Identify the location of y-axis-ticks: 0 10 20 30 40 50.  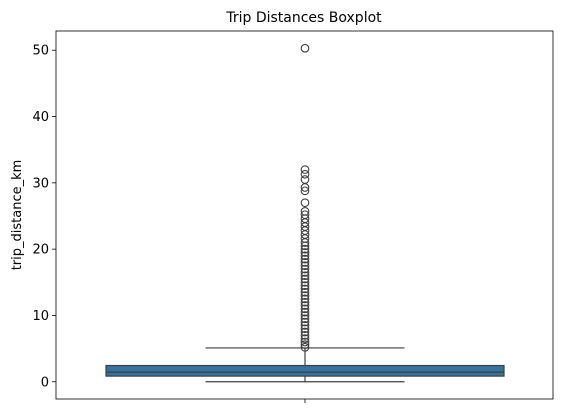
(44, 217).